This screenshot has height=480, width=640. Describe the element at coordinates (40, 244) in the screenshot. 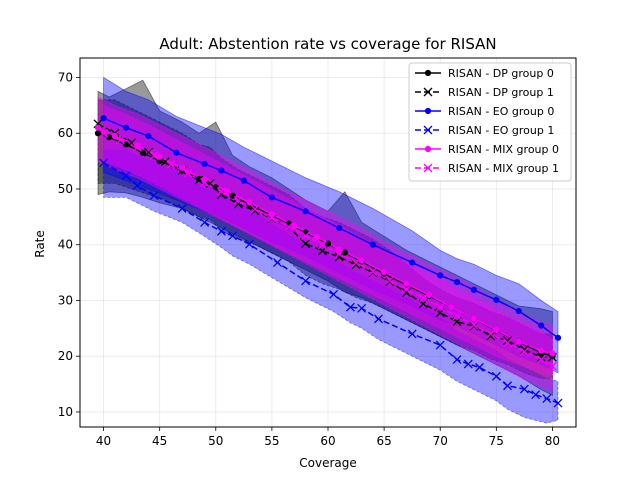

I see `y-axis-label: Rate` at that location.